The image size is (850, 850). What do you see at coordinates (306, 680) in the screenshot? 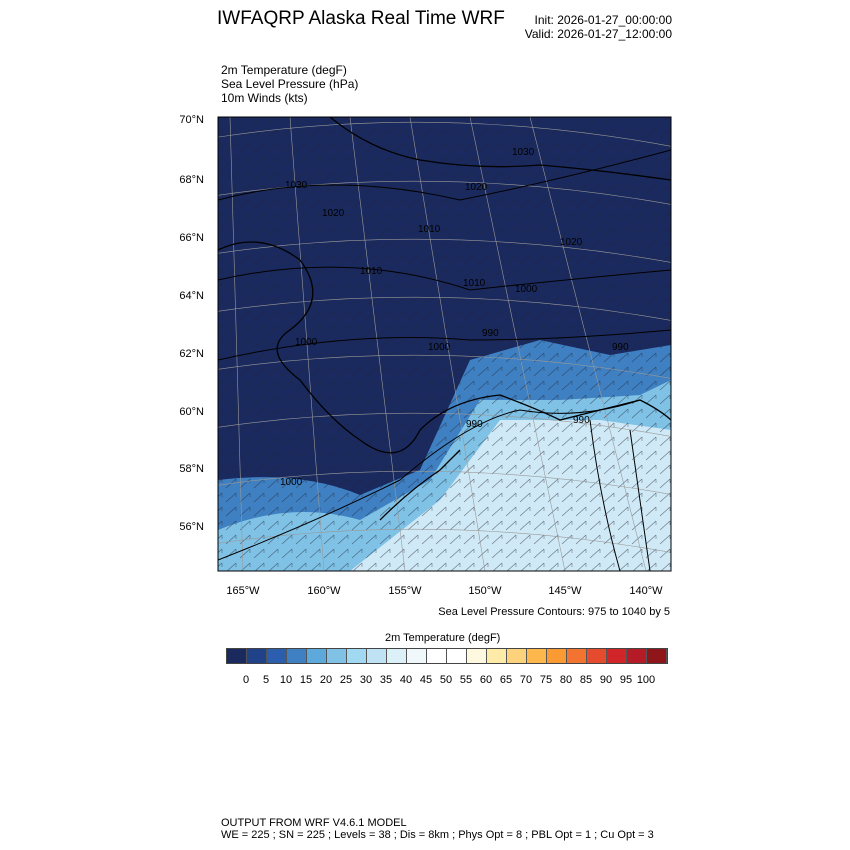
I see `colorbar-label: 15` at bounding box center [306, 680].